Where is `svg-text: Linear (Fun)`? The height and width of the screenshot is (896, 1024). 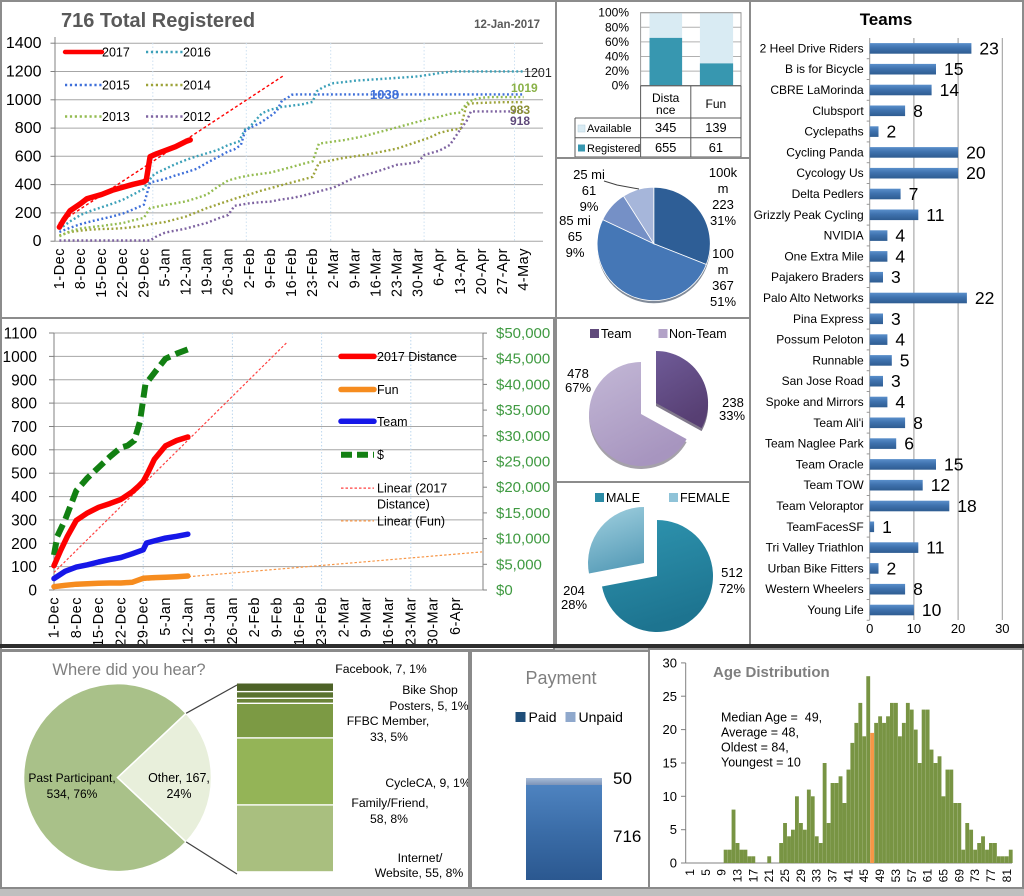 svg-text: Linear (Fun) is located at coordinates (411, 521).